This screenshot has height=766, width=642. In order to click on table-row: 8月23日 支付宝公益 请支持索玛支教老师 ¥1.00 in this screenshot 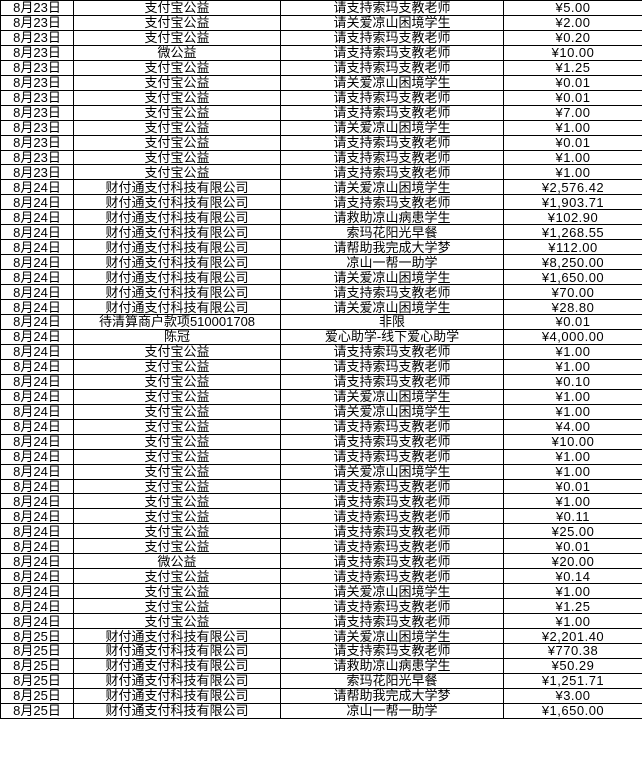, I will do `click(321, 157)`.